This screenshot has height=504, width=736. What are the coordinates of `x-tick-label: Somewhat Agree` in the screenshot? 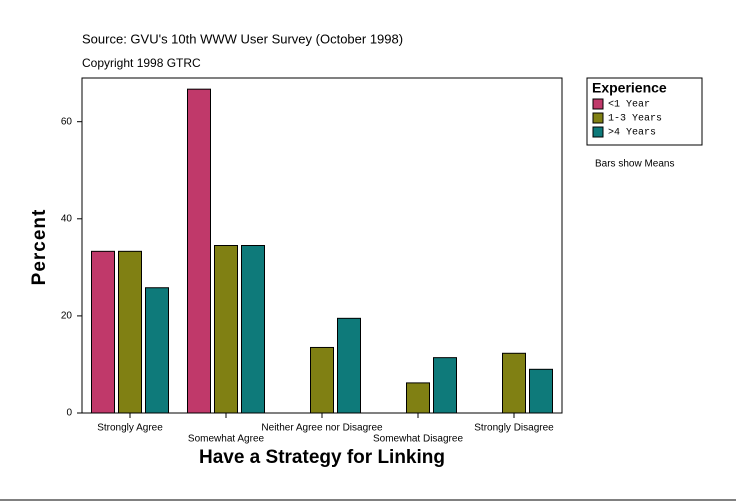 It's located at (226, 439).